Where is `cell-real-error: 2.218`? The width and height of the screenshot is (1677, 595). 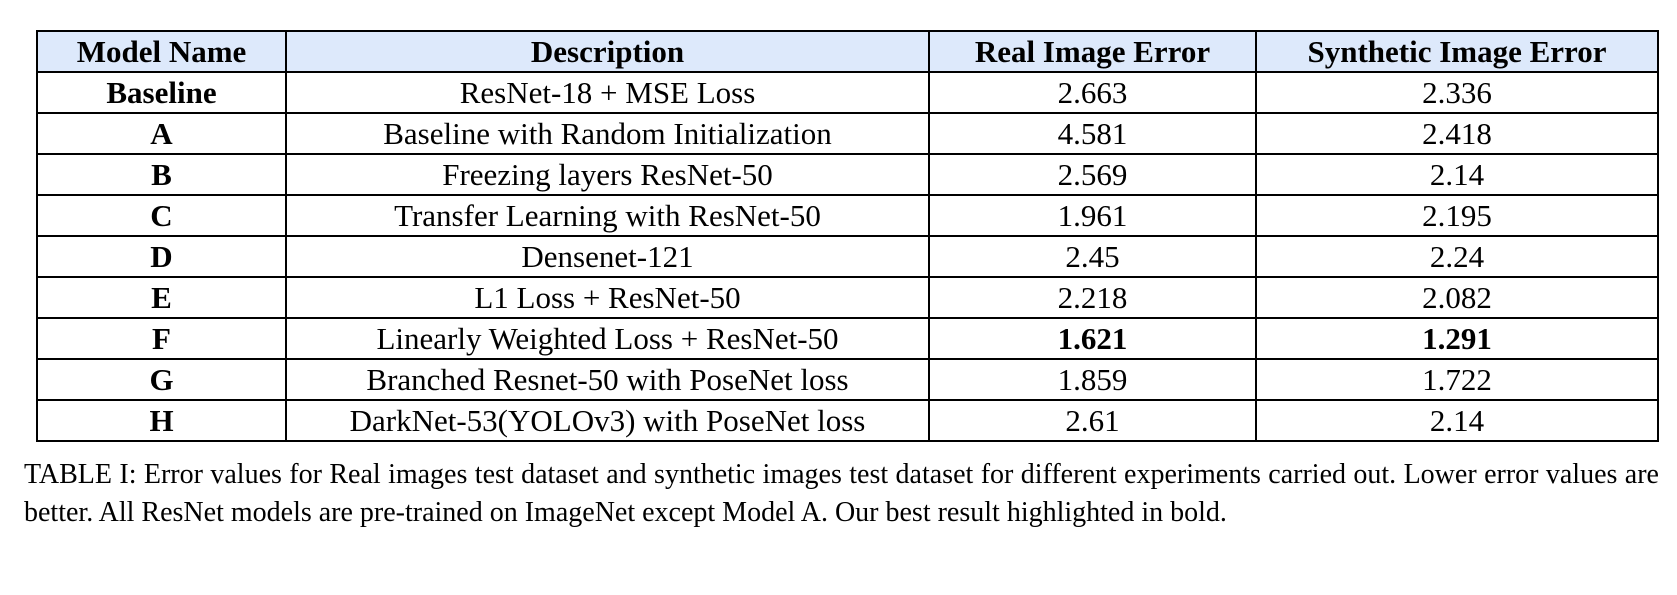
cell-real-error: 2.218 is located at coordinates (1092, 297).